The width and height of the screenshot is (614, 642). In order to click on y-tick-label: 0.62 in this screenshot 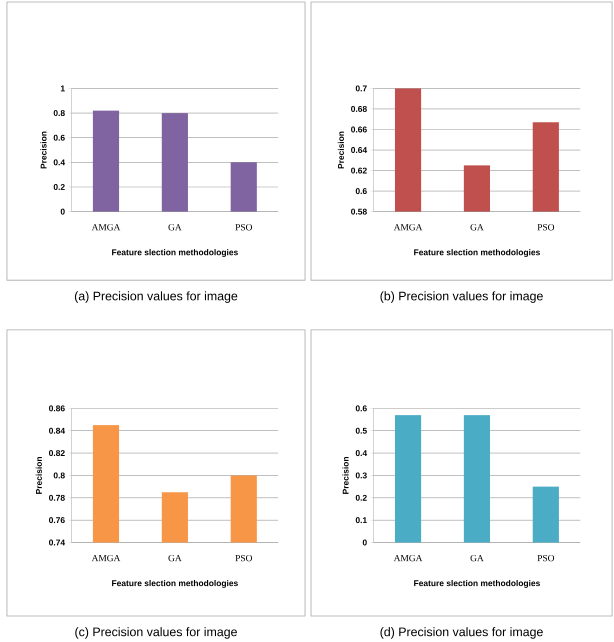, I will do `click(359, 171)`.